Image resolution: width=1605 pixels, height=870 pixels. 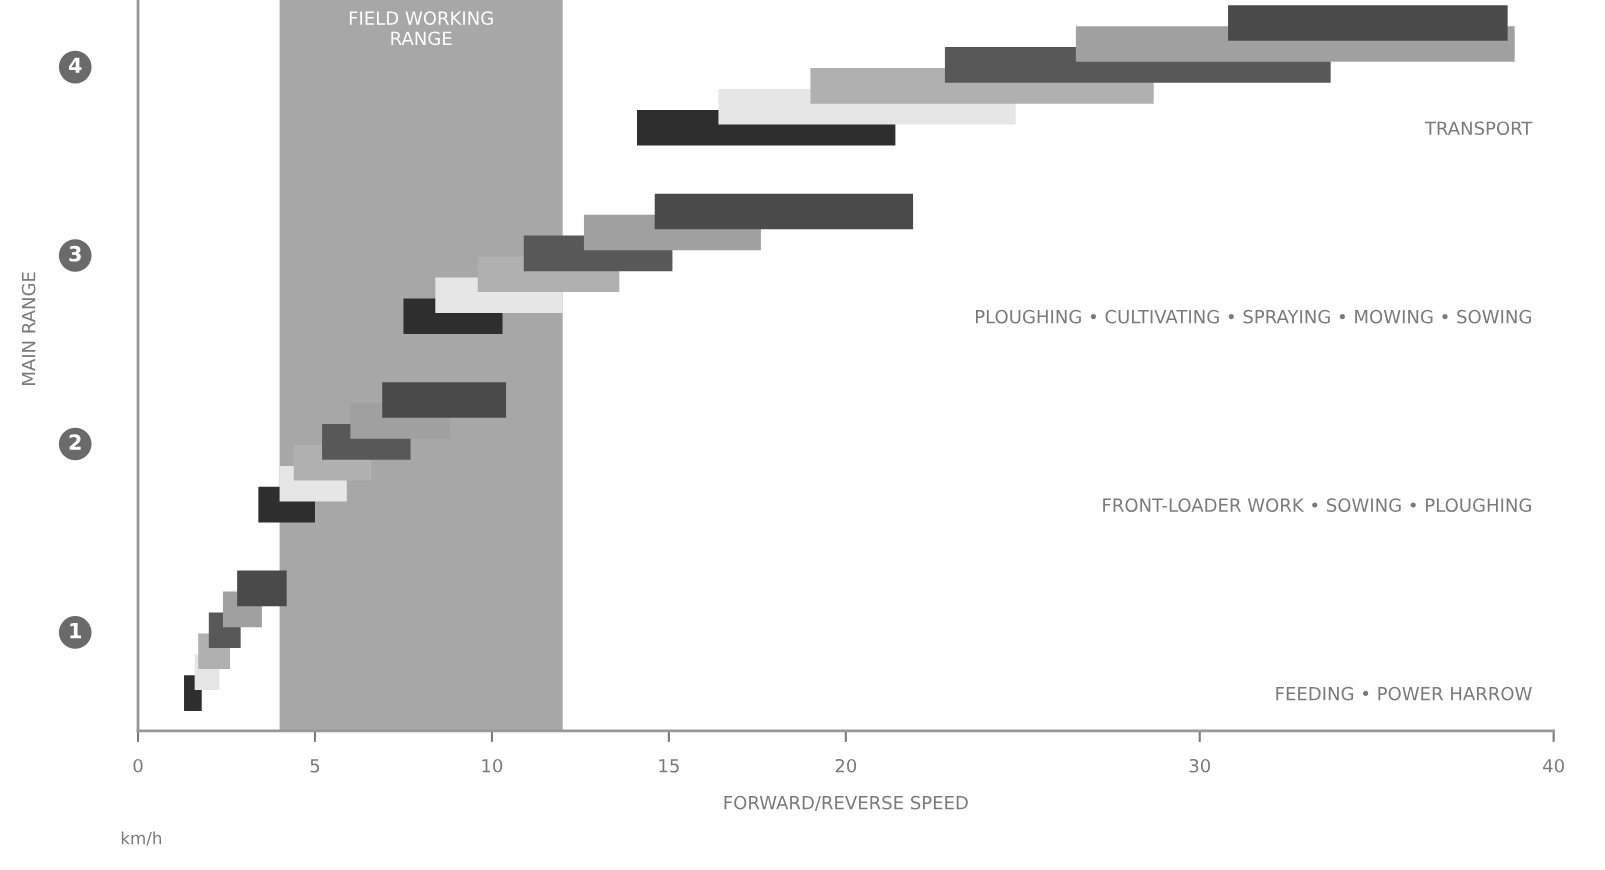 What do you see at coordinates (138, 765) in the screenshot?
I see `x-tick-label: 0` at bounding box center [138, 765].